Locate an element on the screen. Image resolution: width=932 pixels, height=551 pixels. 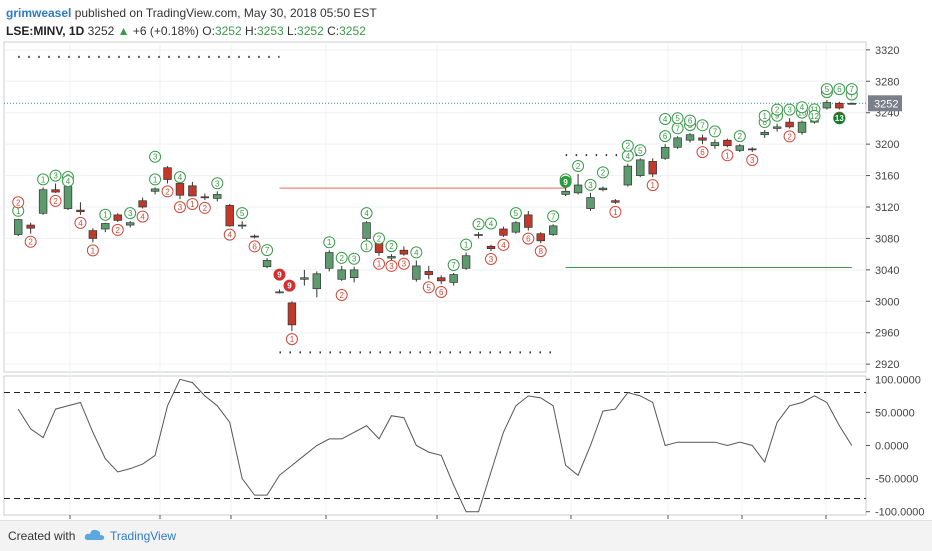
price-tick-label: 3160 is located at coordinates (887, 177).